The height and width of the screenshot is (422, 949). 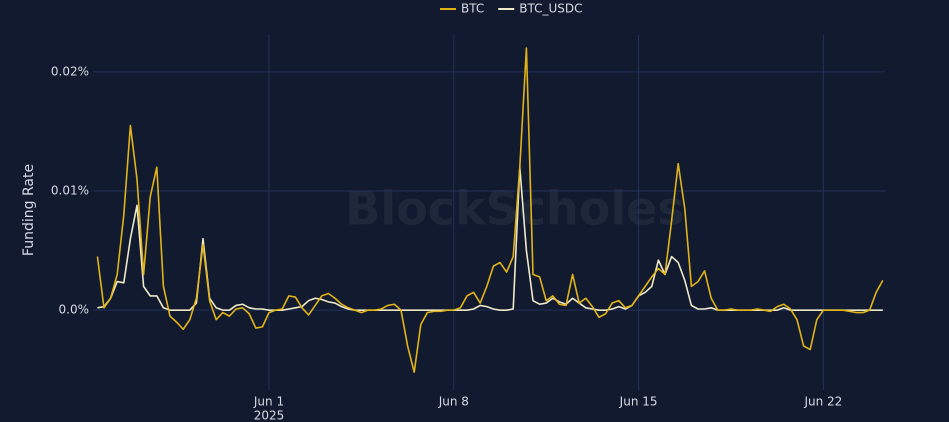 I want to click on x-year-label: 2025, so click(x=269, y=415).